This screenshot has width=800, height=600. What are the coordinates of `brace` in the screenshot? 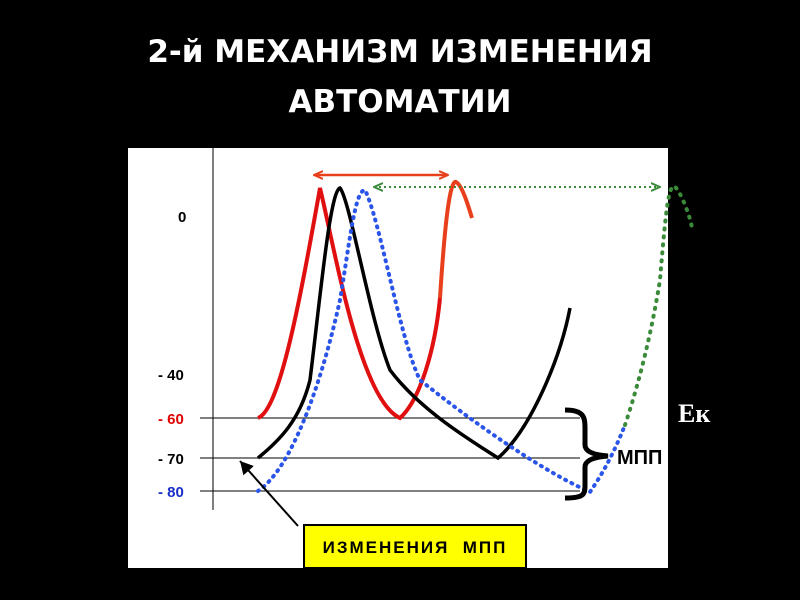 It's located at (586, 454).